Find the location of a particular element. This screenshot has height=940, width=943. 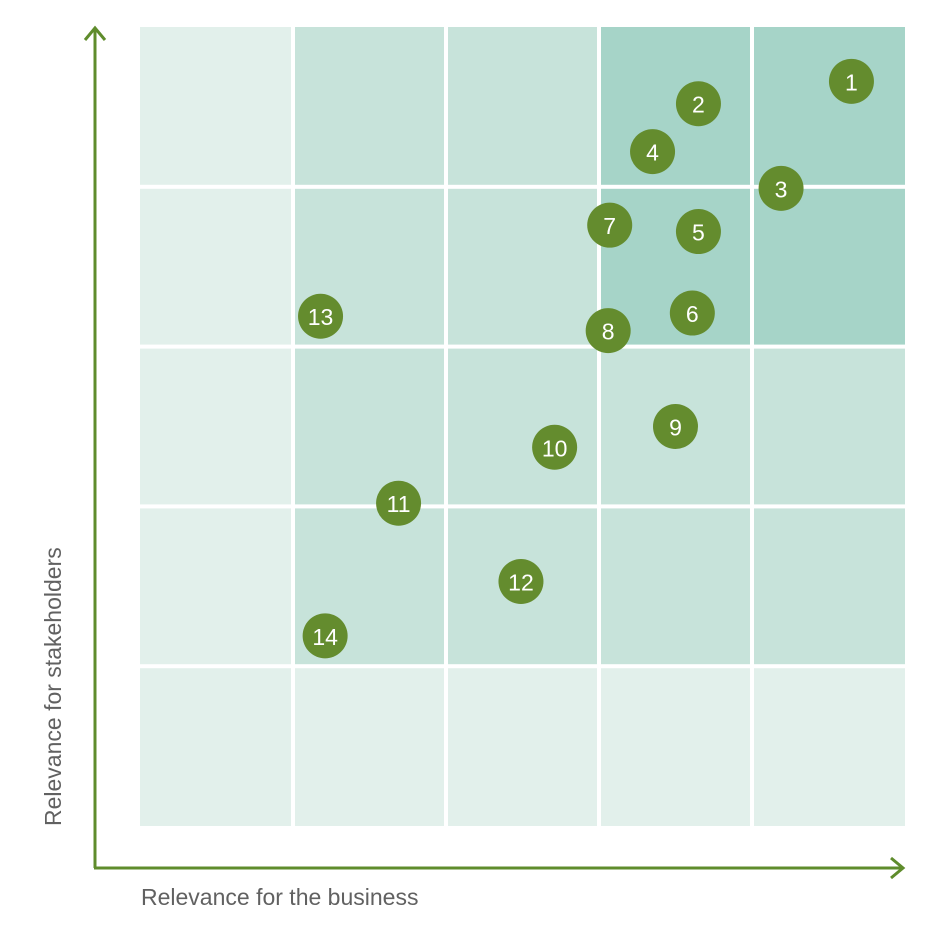

x-axis-arrow-icon is located at coordinates (898, 868).